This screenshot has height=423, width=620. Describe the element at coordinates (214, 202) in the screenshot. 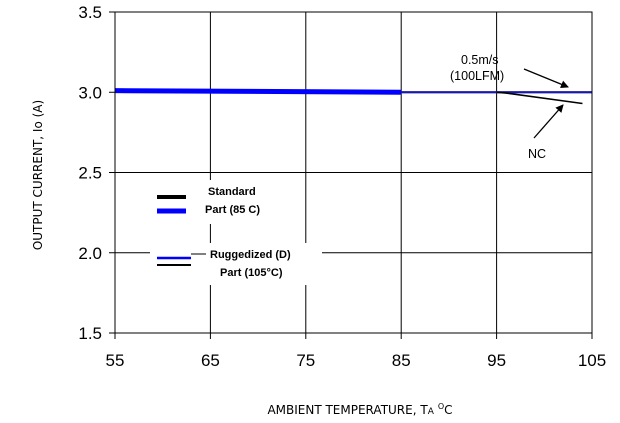

I see `legend-entry-1-box` at that location.